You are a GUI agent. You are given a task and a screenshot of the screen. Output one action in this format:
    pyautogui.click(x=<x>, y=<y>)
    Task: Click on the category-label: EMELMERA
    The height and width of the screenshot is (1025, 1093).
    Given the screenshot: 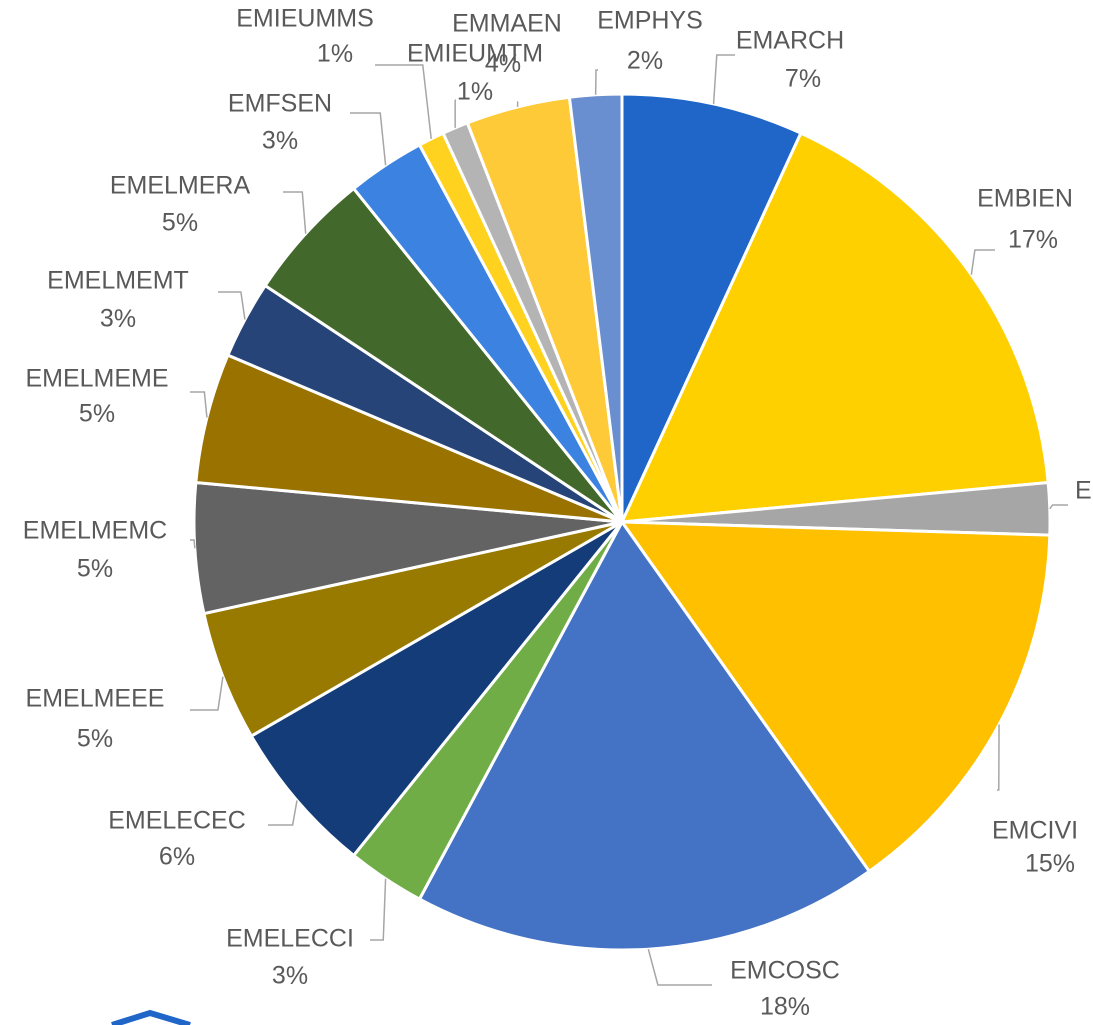 What is the action you would take?
    pyautogui.click(x=180, y=186)
    